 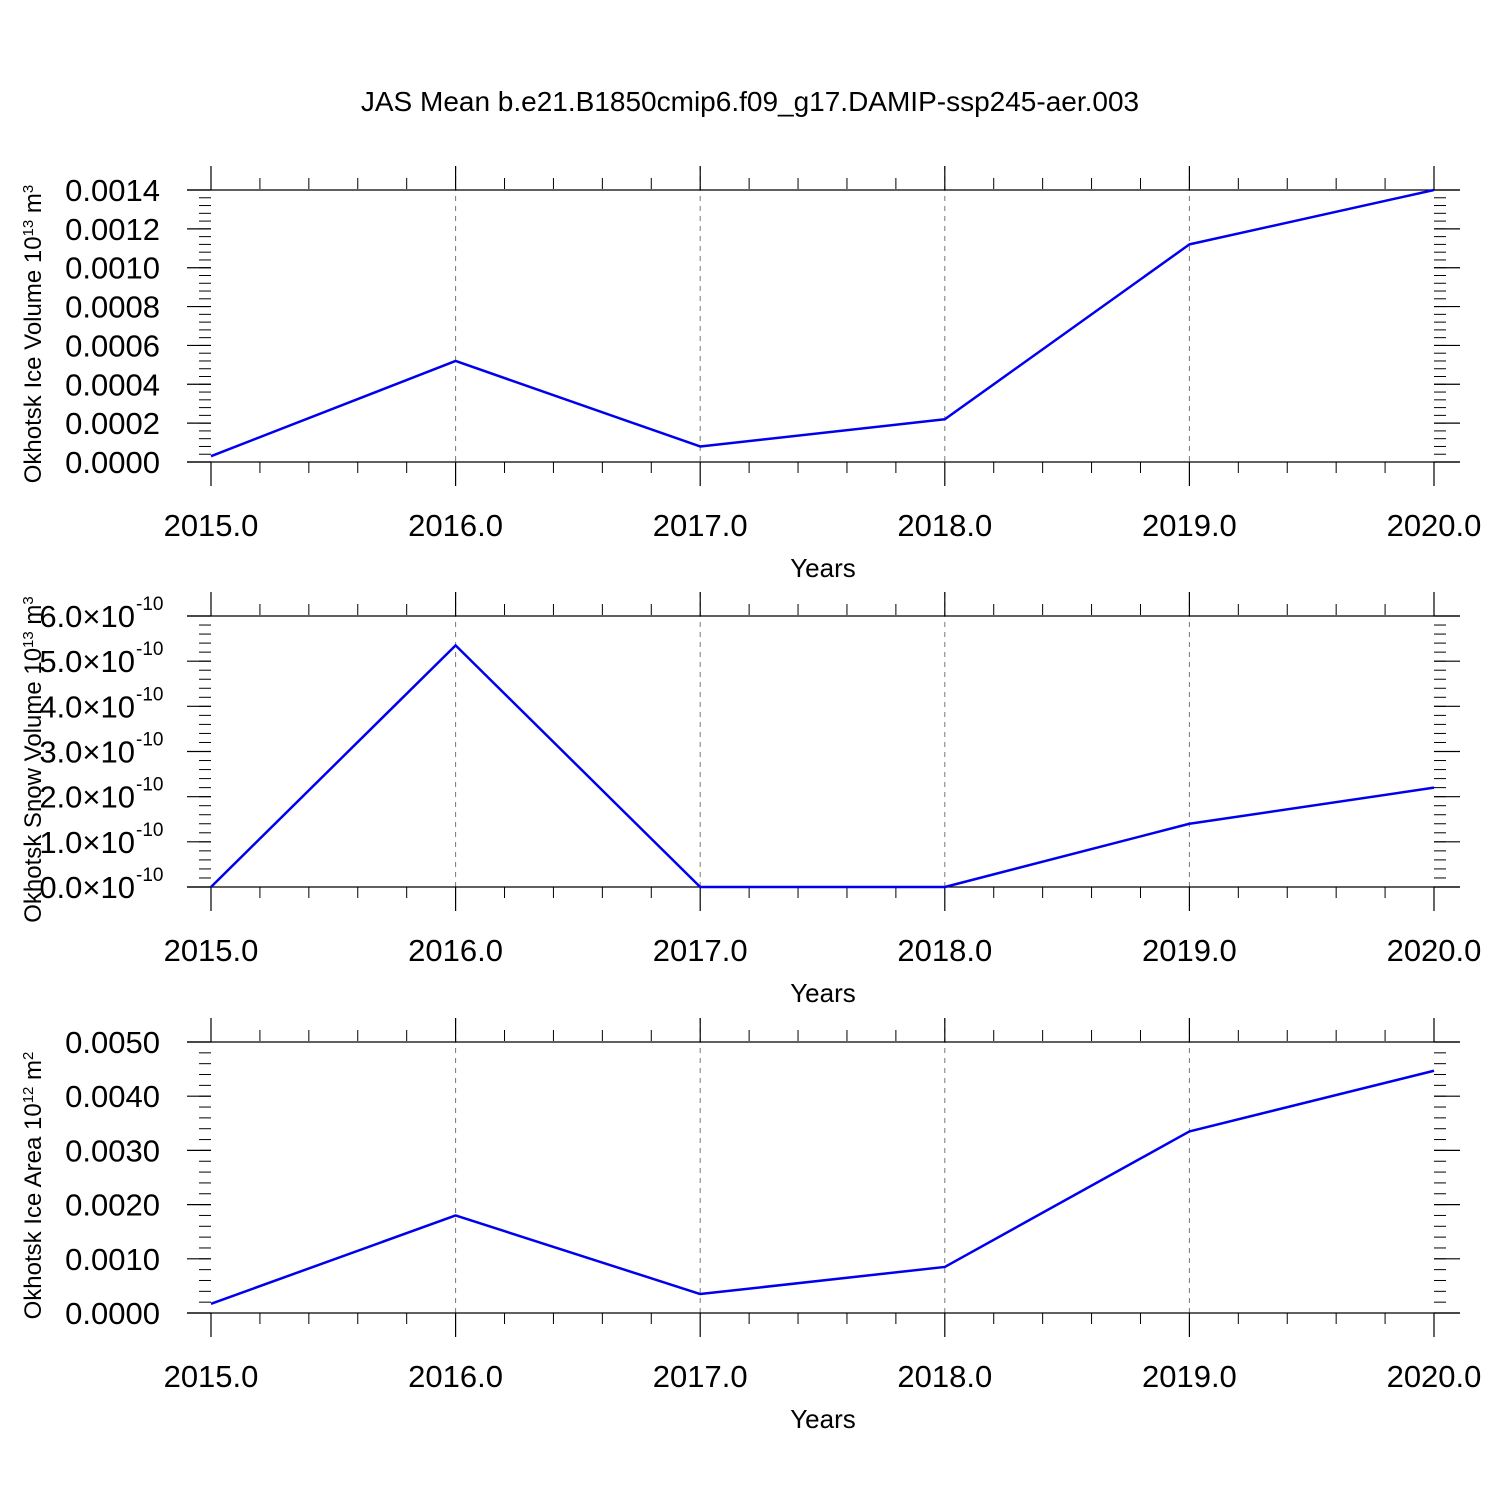 I want to click on y-tick-label: 6.0×10, so click(x=87, y=616).